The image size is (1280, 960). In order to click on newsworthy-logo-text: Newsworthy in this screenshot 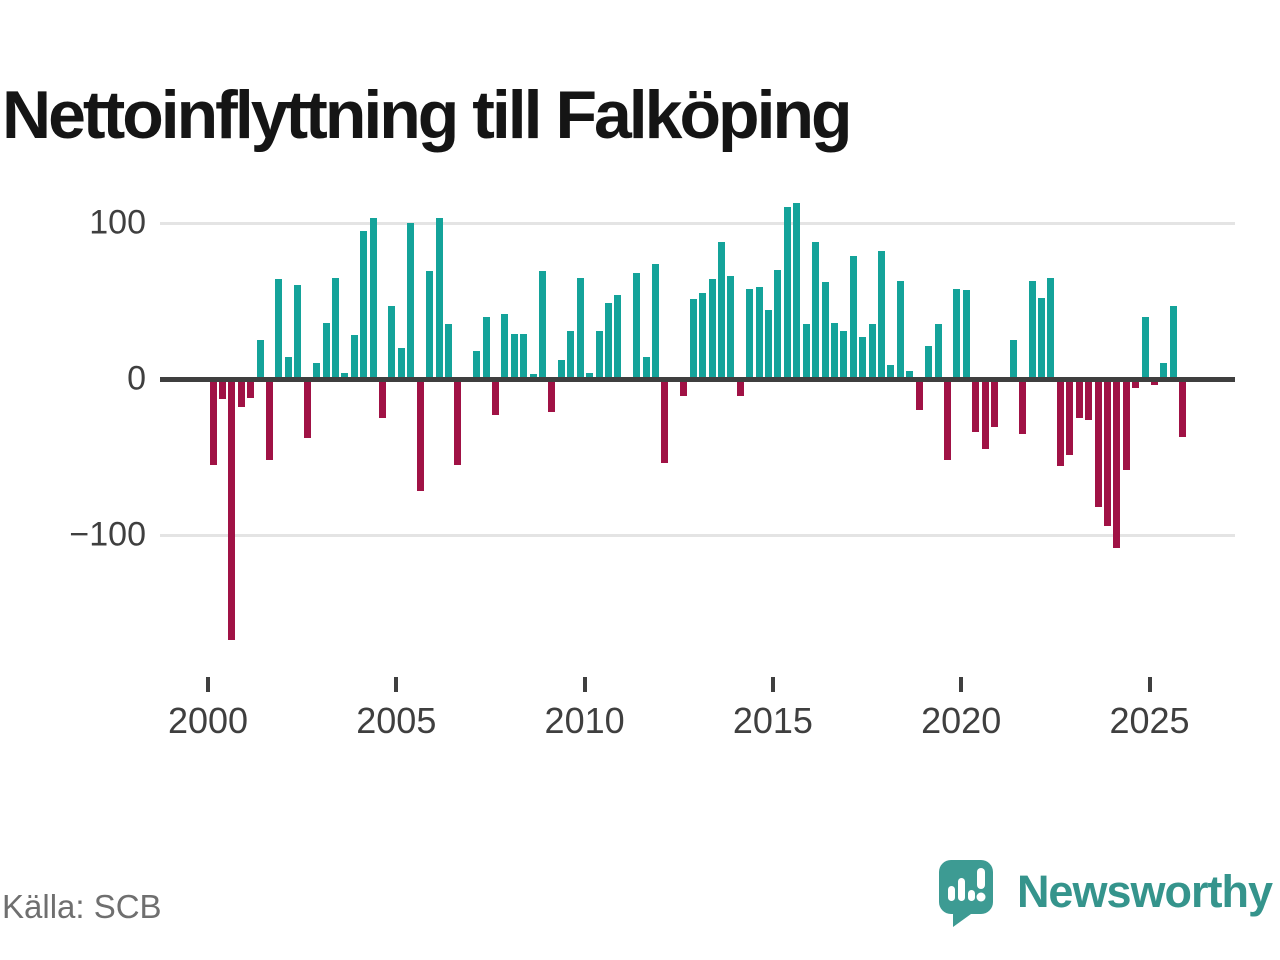, I will do `click(1144, 891)`.